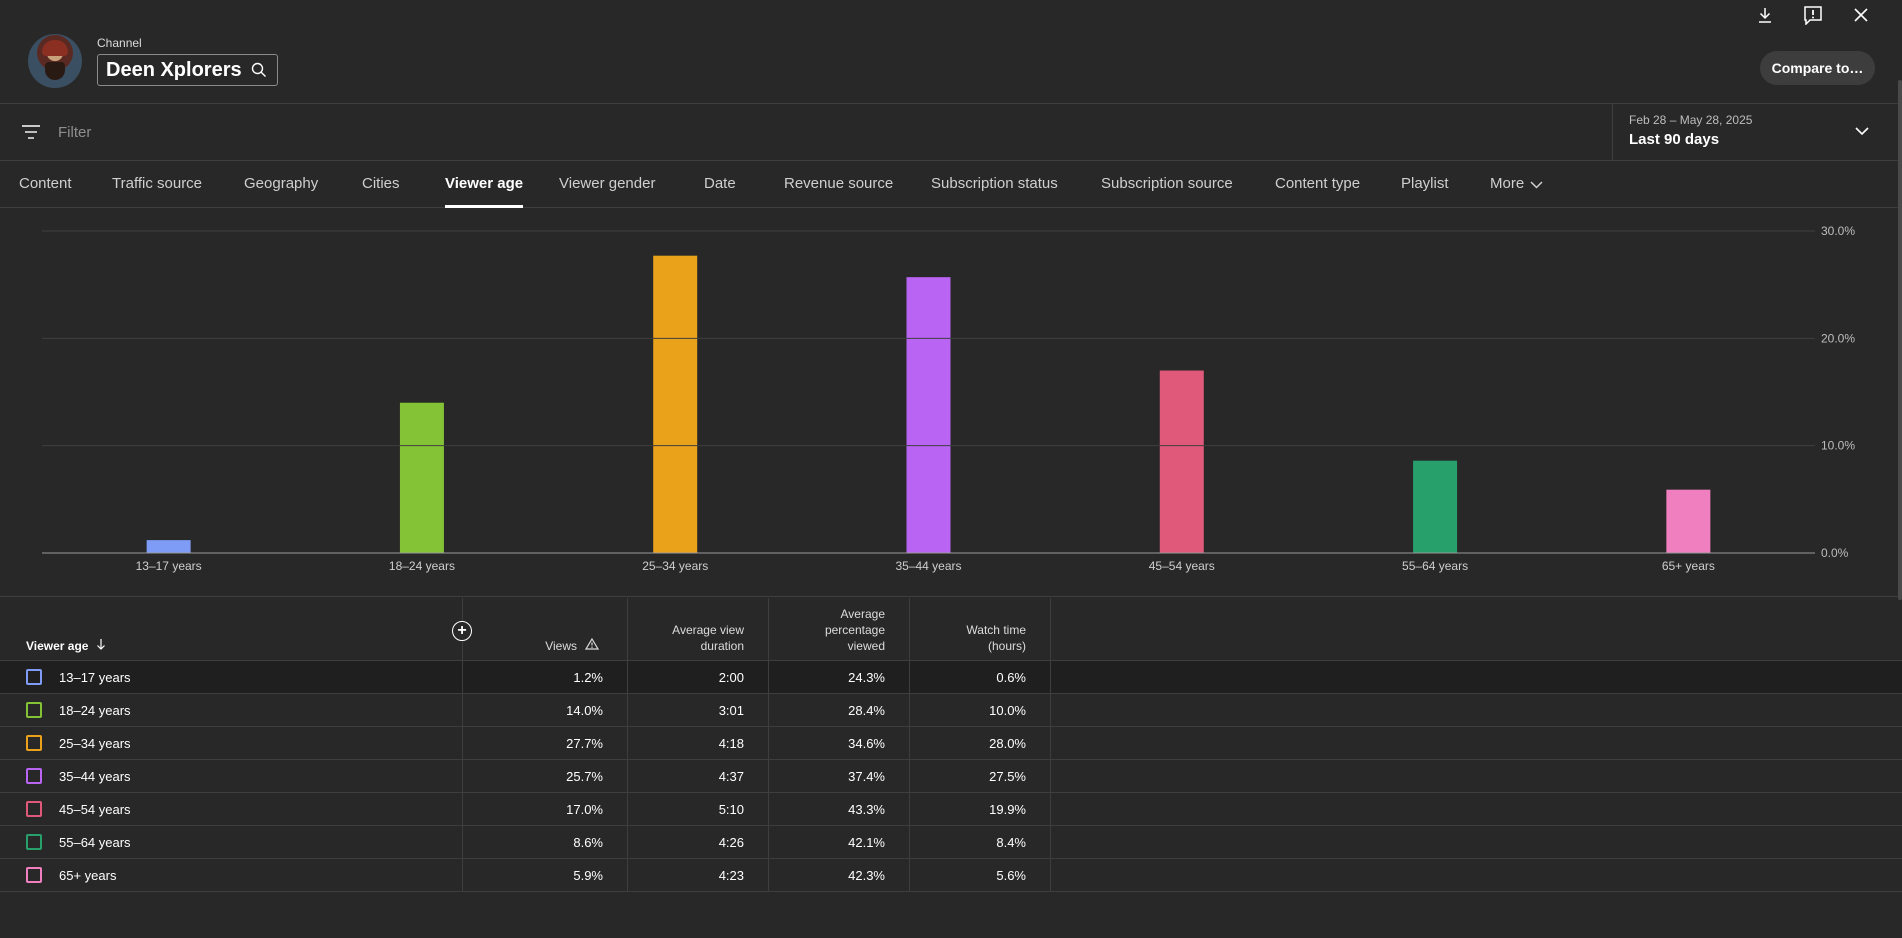 The width and height of the screenshot is (1902, 938). I want to click on y-tick-label: 20.0%, so click(1838, 338).